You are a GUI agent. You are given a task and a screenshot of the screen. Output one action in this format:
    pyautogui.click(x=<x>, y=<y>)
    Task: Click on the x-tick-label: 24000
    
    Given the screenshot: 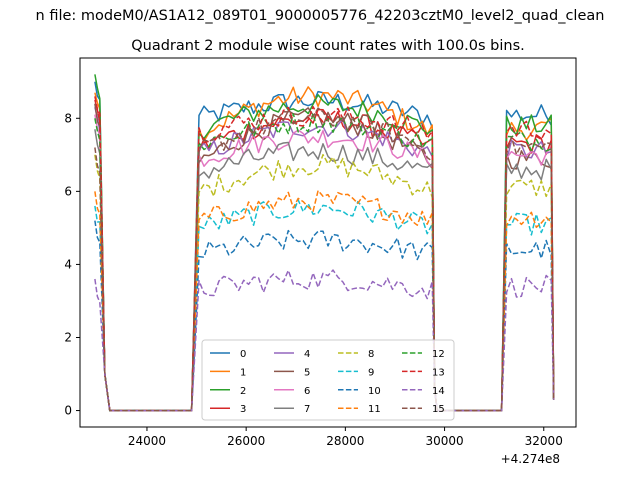 What is the action you would take?
    pyautogui.click(x=147, y=441)
    